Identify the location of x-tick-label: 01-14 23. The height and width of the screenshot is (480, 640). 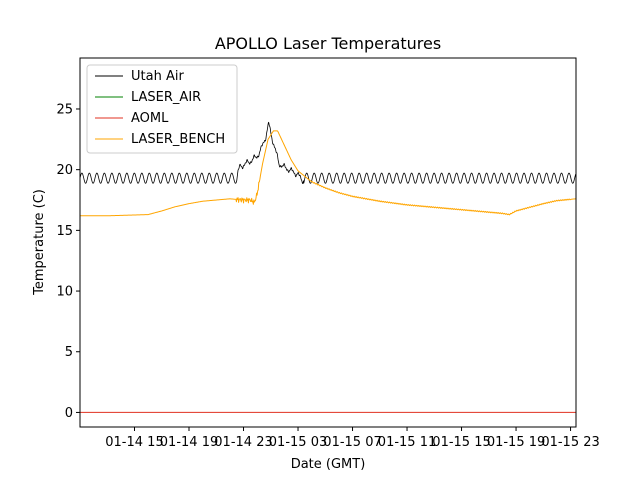
(243, 442).